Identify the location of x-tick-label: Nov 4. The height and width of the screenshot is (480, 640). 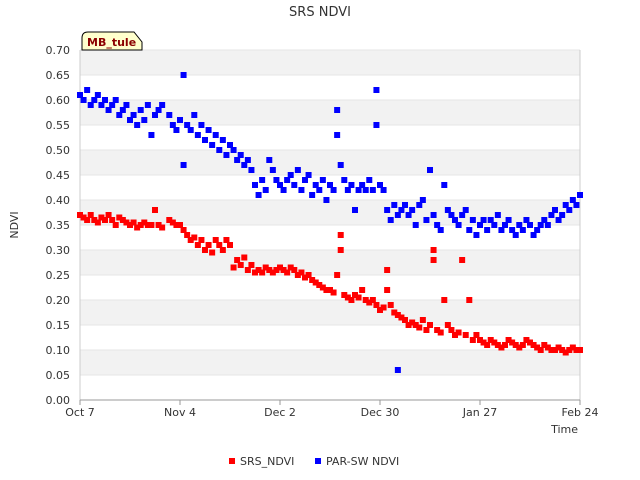
(180, 412).